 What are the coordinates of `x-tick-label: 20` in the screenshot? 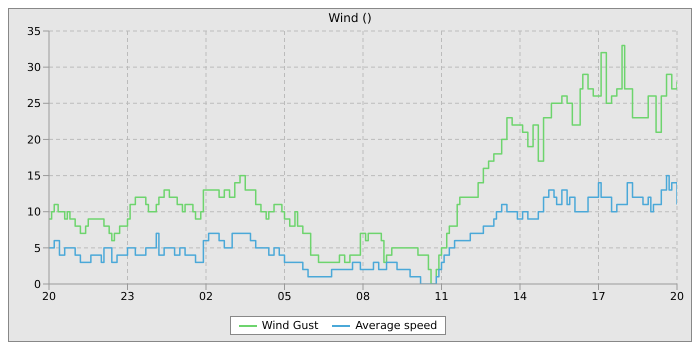 It's located at (677, 296).